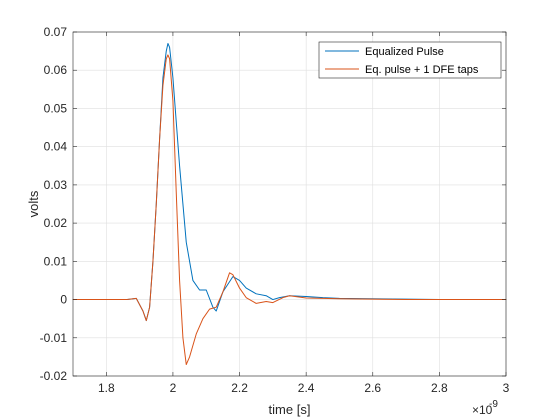  Describe the element at coordinates (239, 388) in the screenshot. I see `x-tick-label: 2.2` at that location.